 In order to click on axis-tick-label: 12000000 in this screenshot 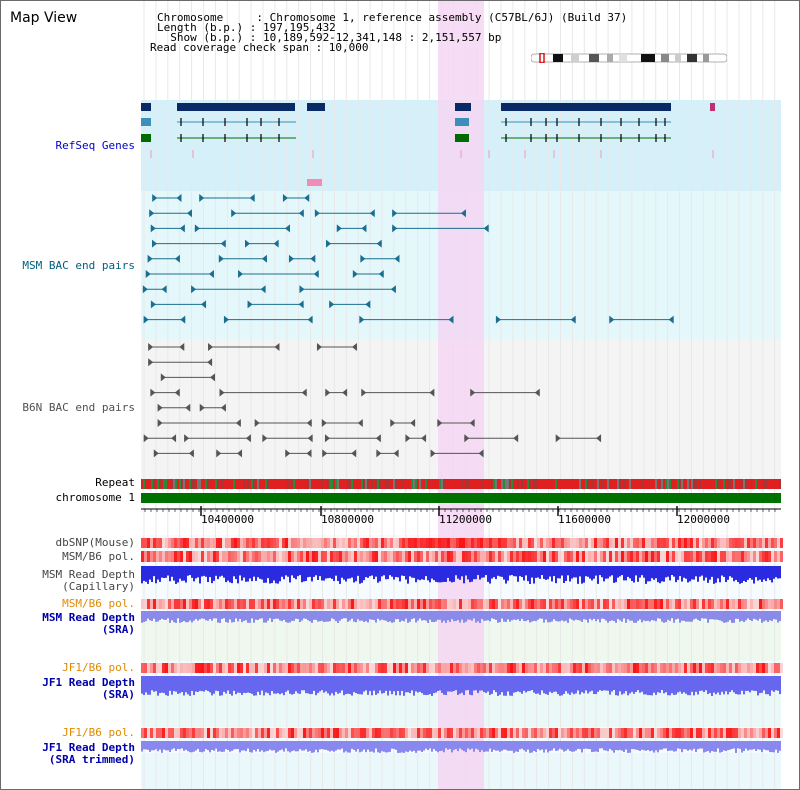, I will do `click(703, 519)`.